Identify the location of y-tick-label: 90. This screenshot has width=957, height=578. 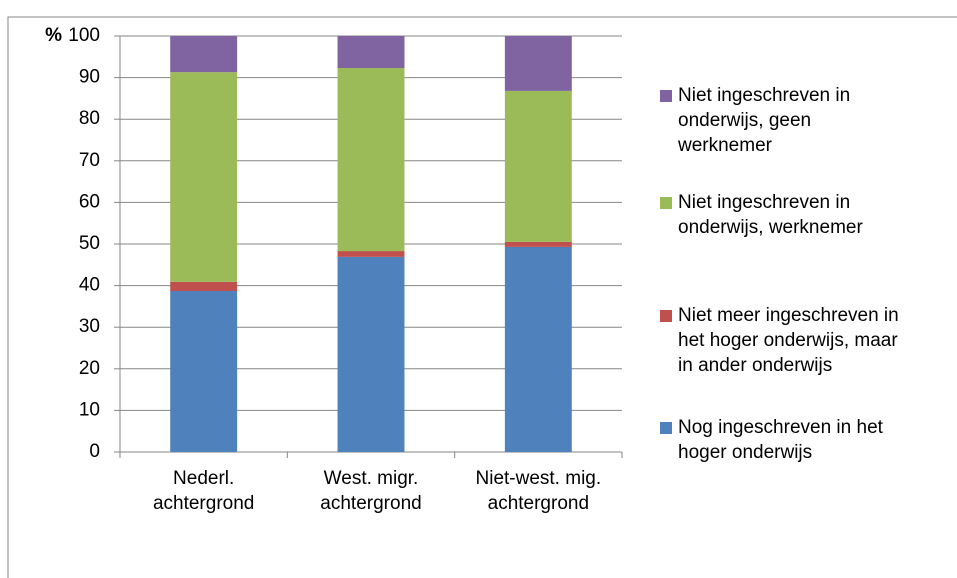
(89, 77).